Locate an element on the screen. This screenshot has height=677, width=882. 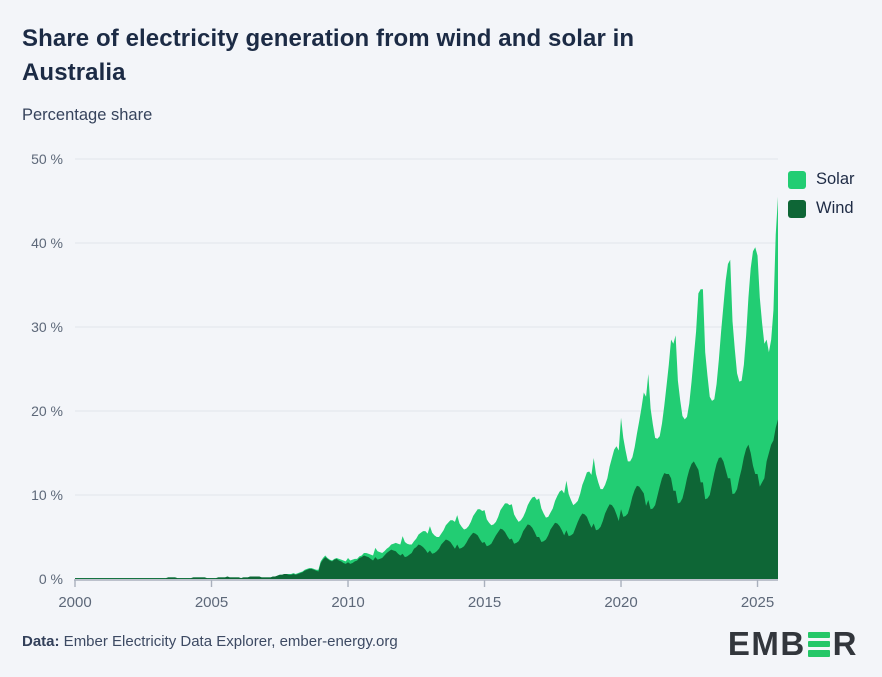
ember-logo-text-left: EMB is located at coordinates (766, 643).